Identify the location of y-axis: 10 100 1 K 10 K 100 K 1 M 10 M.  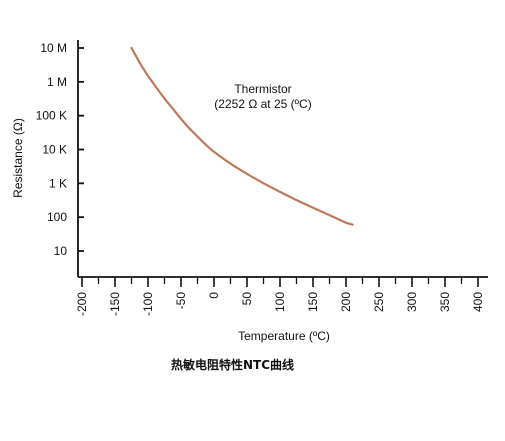
(60, 158).